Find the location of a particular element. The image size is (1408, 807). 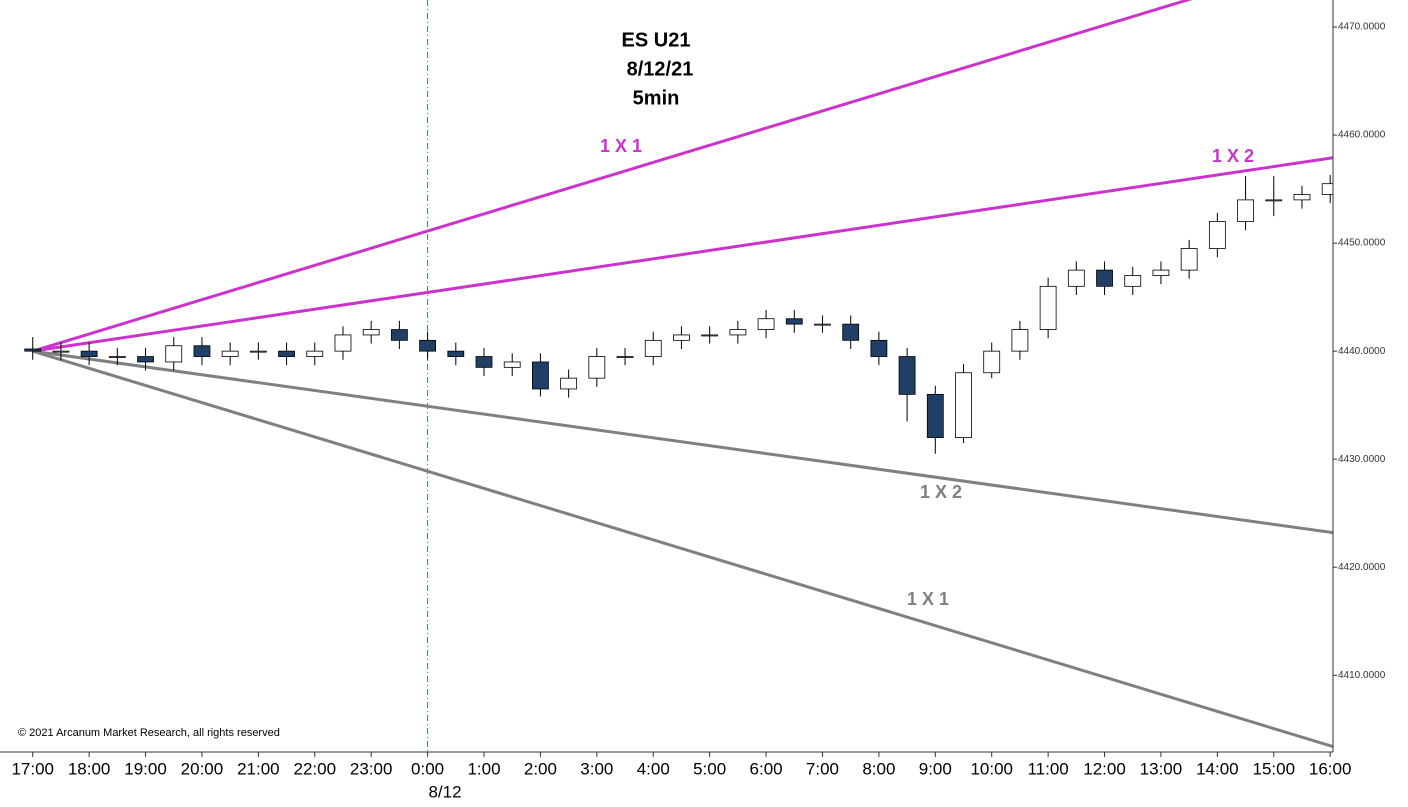

x-tick-label: 10:00 is located at coordinates (991, 768).